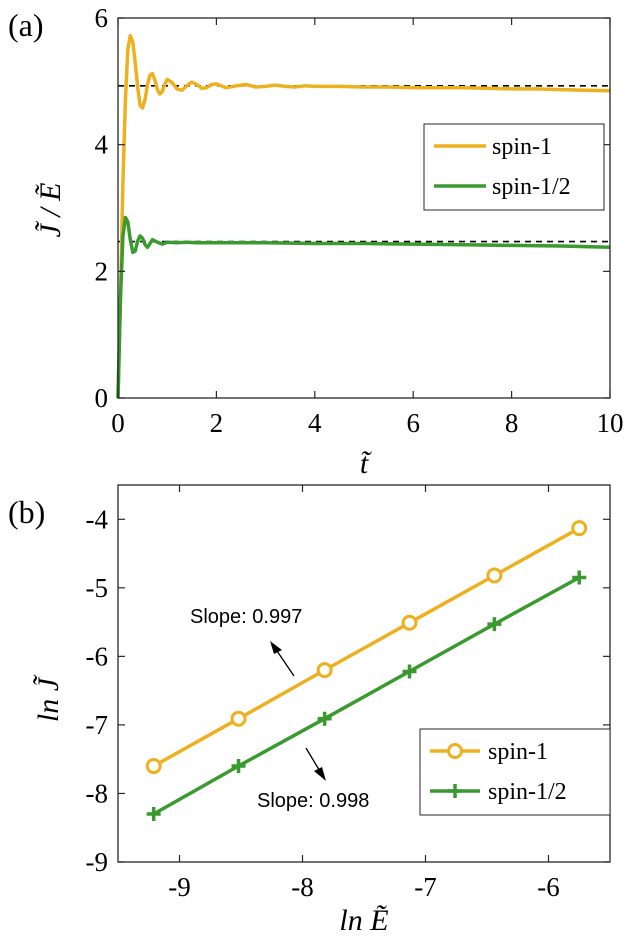  I want to click on b-ytick-label: -6, so click(97, 656).